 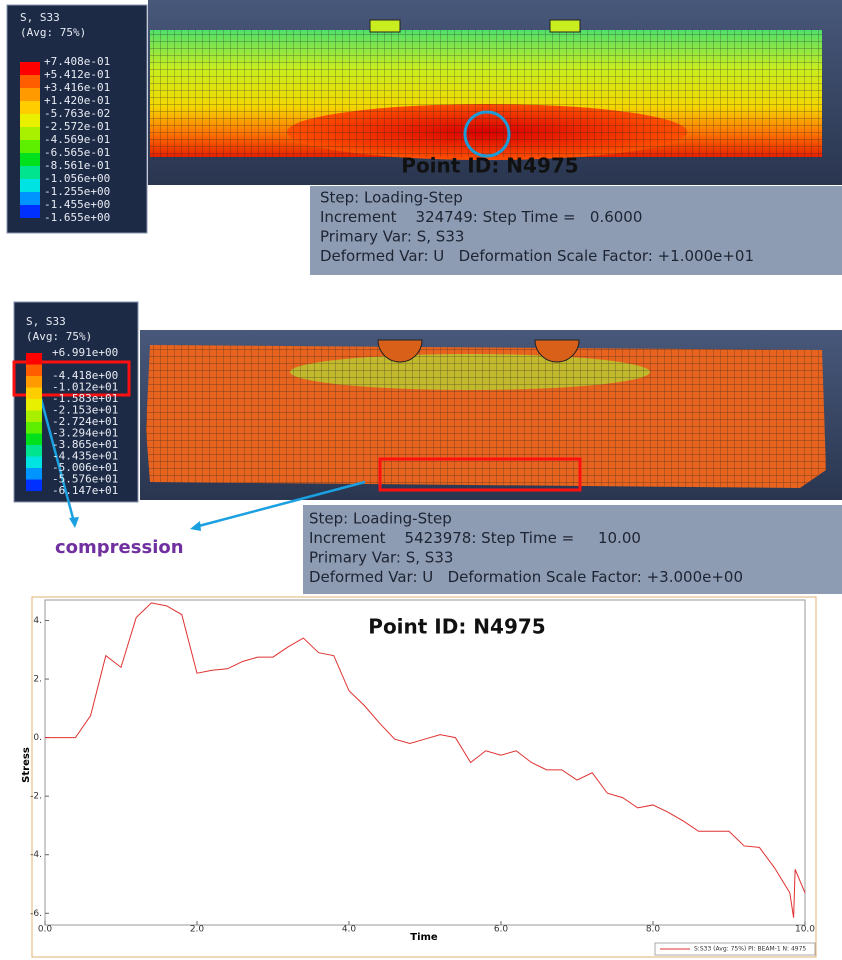 I want to click on y-tick-label: -2., so click(x=36, y=797).